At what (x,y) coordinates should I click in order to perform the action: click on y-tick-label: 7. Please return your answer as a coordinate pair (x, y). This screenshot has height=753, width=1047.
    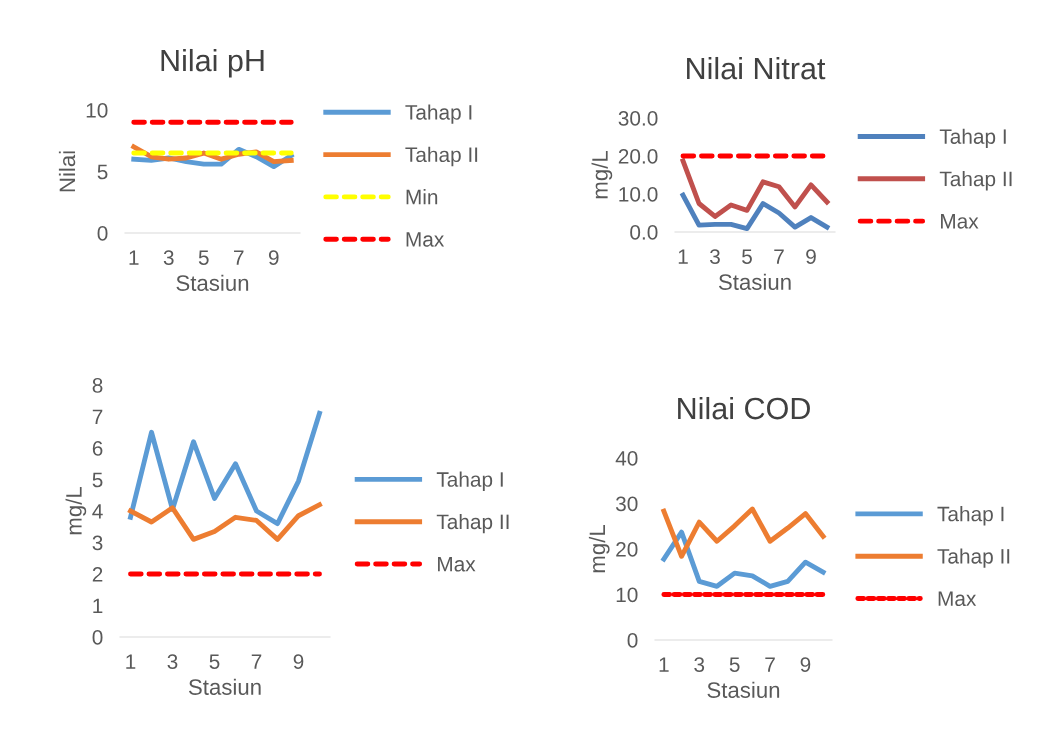
    Looking at the image, I should click on (97, 417).